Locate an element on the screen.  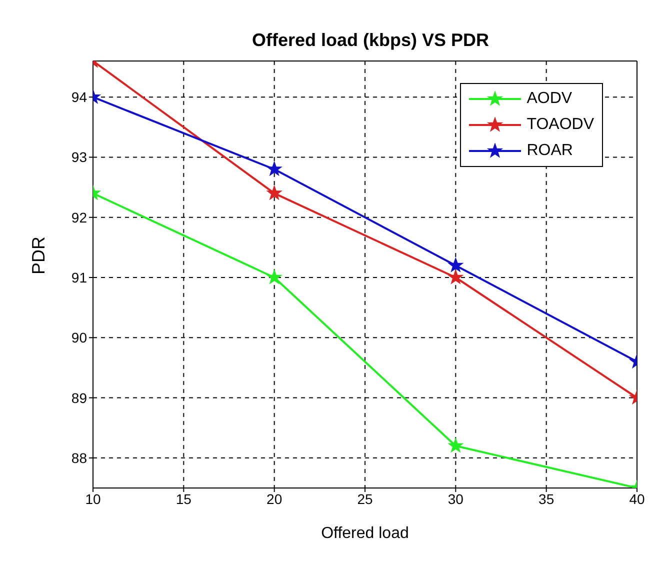
x-tick-label: 15 is located at coordinates (184, 498).